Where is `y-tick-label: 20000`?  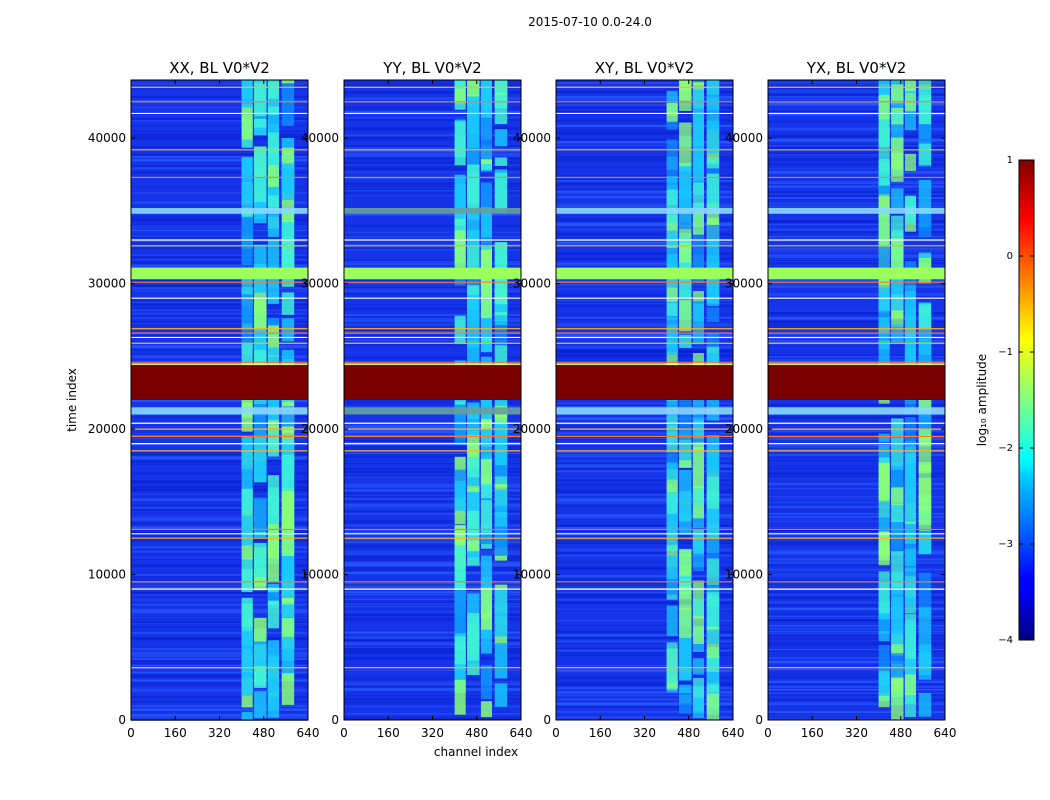 y-tick-label: 20000 is located at coordinates (532, 429).